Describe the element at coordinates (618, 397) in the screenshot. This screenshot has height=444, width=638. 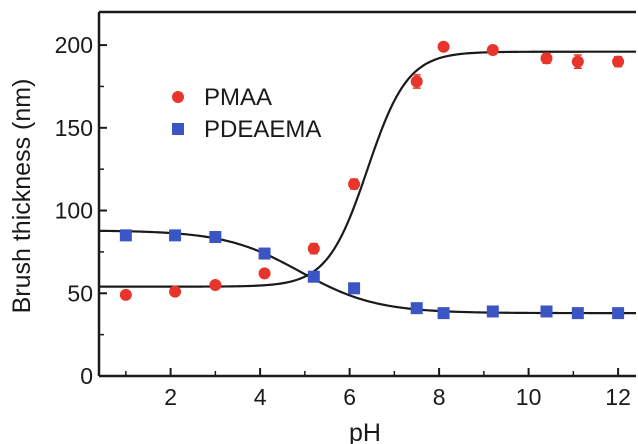
I see `x-tick-label: 12` at that location.